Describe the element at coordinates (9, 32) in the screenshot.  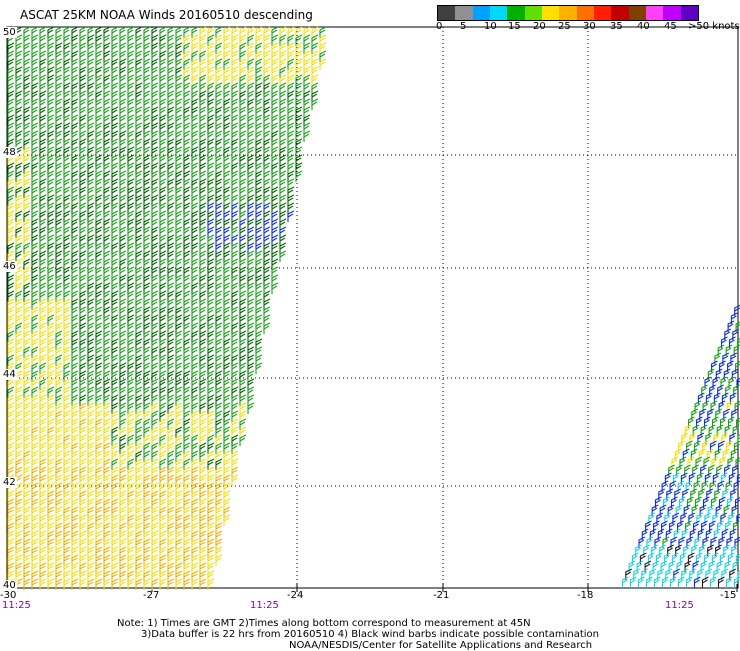
I see `lat-label-50: 50` at that location.